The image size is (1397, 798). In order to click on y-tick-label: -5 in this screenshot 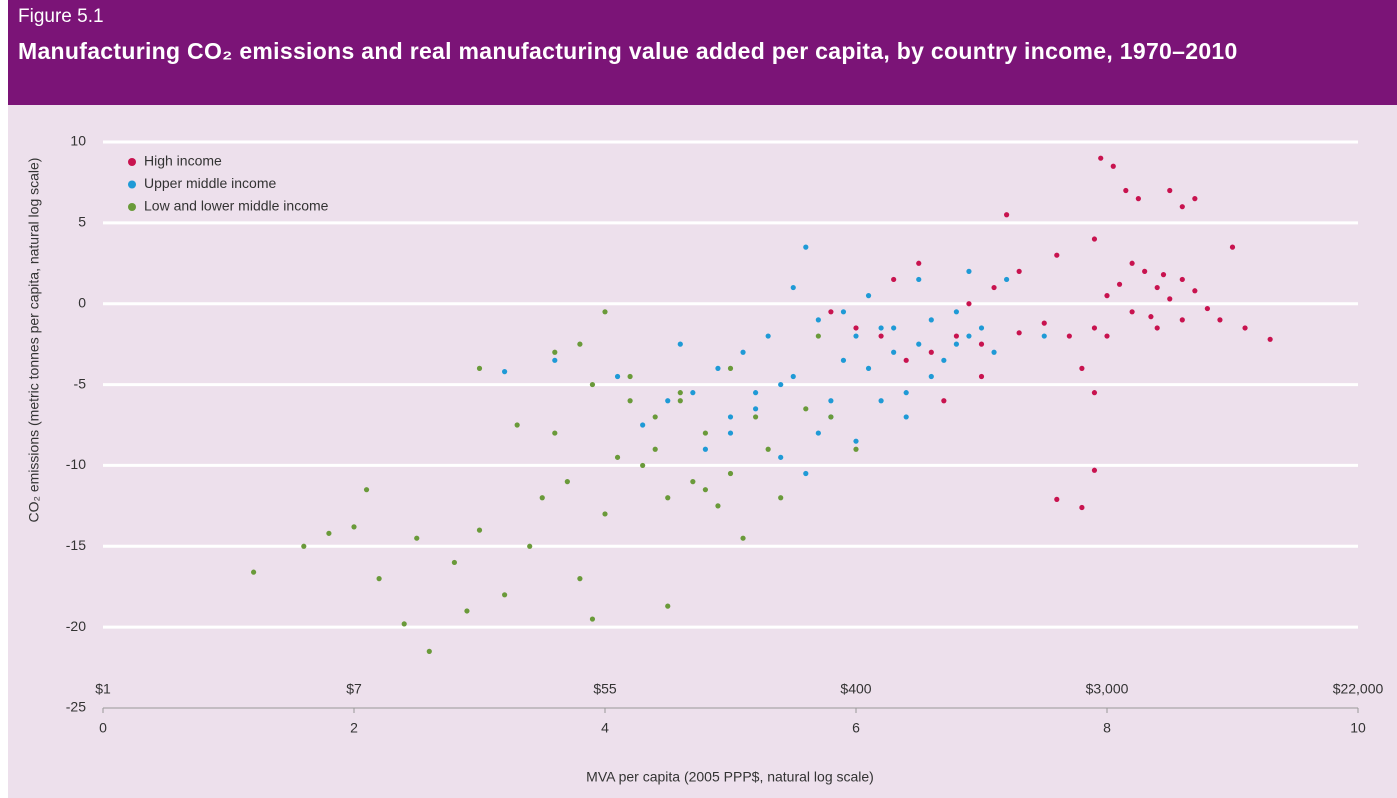, I will do `click(80, 383)`.